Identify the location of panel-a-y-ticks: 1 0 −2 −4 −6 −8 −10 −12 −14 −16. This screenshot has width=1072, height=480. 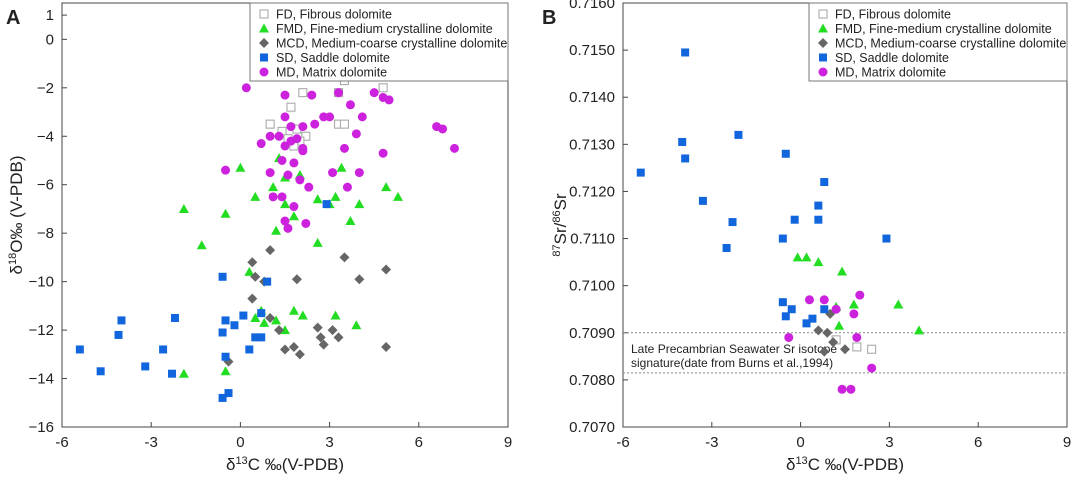
(48, 221).